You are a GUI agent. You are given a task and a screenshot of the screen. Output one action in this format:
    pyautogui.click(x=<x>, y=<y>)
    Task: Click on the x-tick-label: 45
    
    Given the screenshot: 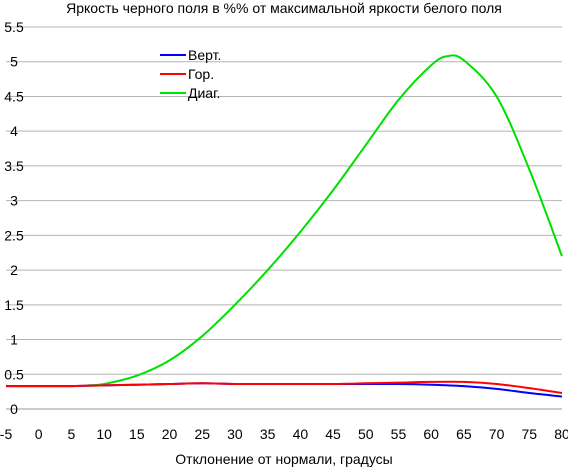 What is the action you would take?
    pyautogui.click(x=333, y=434)
    